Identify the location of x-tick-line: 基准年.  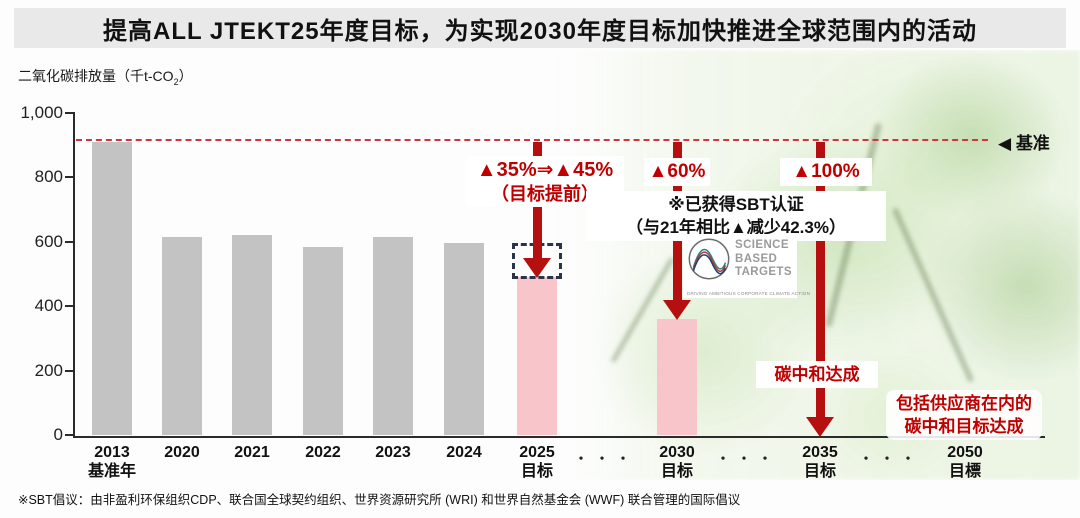
(111, 471).